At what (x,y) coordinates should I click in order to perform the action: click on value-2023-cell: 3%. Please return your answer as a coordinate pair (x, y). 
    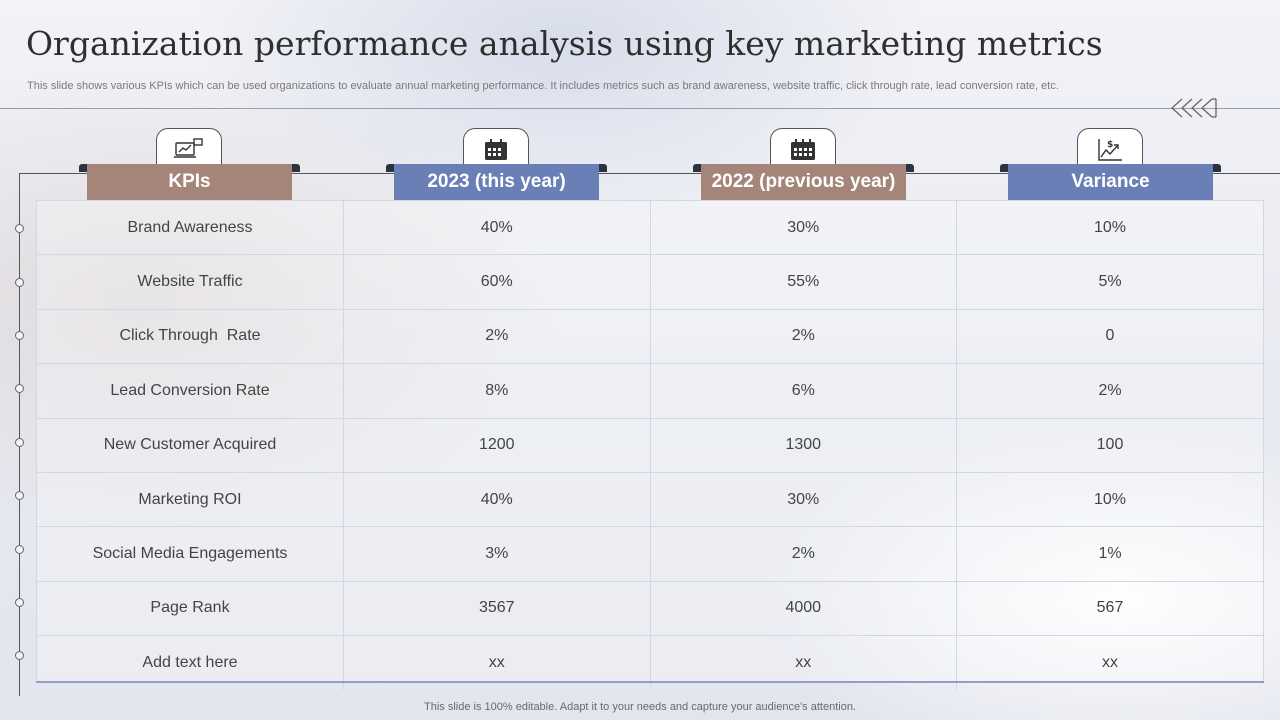
    Looking at the image, I should click on (497, 554).